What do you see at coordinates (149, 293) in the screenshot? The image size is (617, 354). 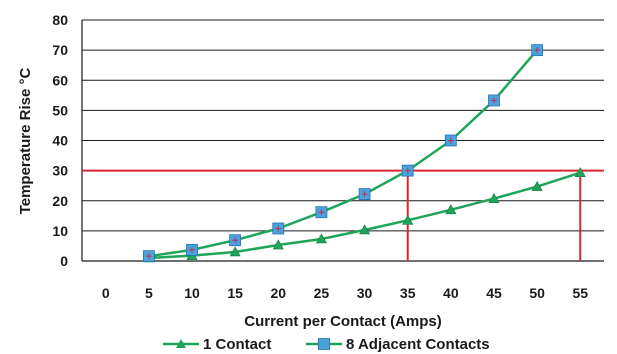 I see `x-tick-label: 5` at bounding box center [149, 293].